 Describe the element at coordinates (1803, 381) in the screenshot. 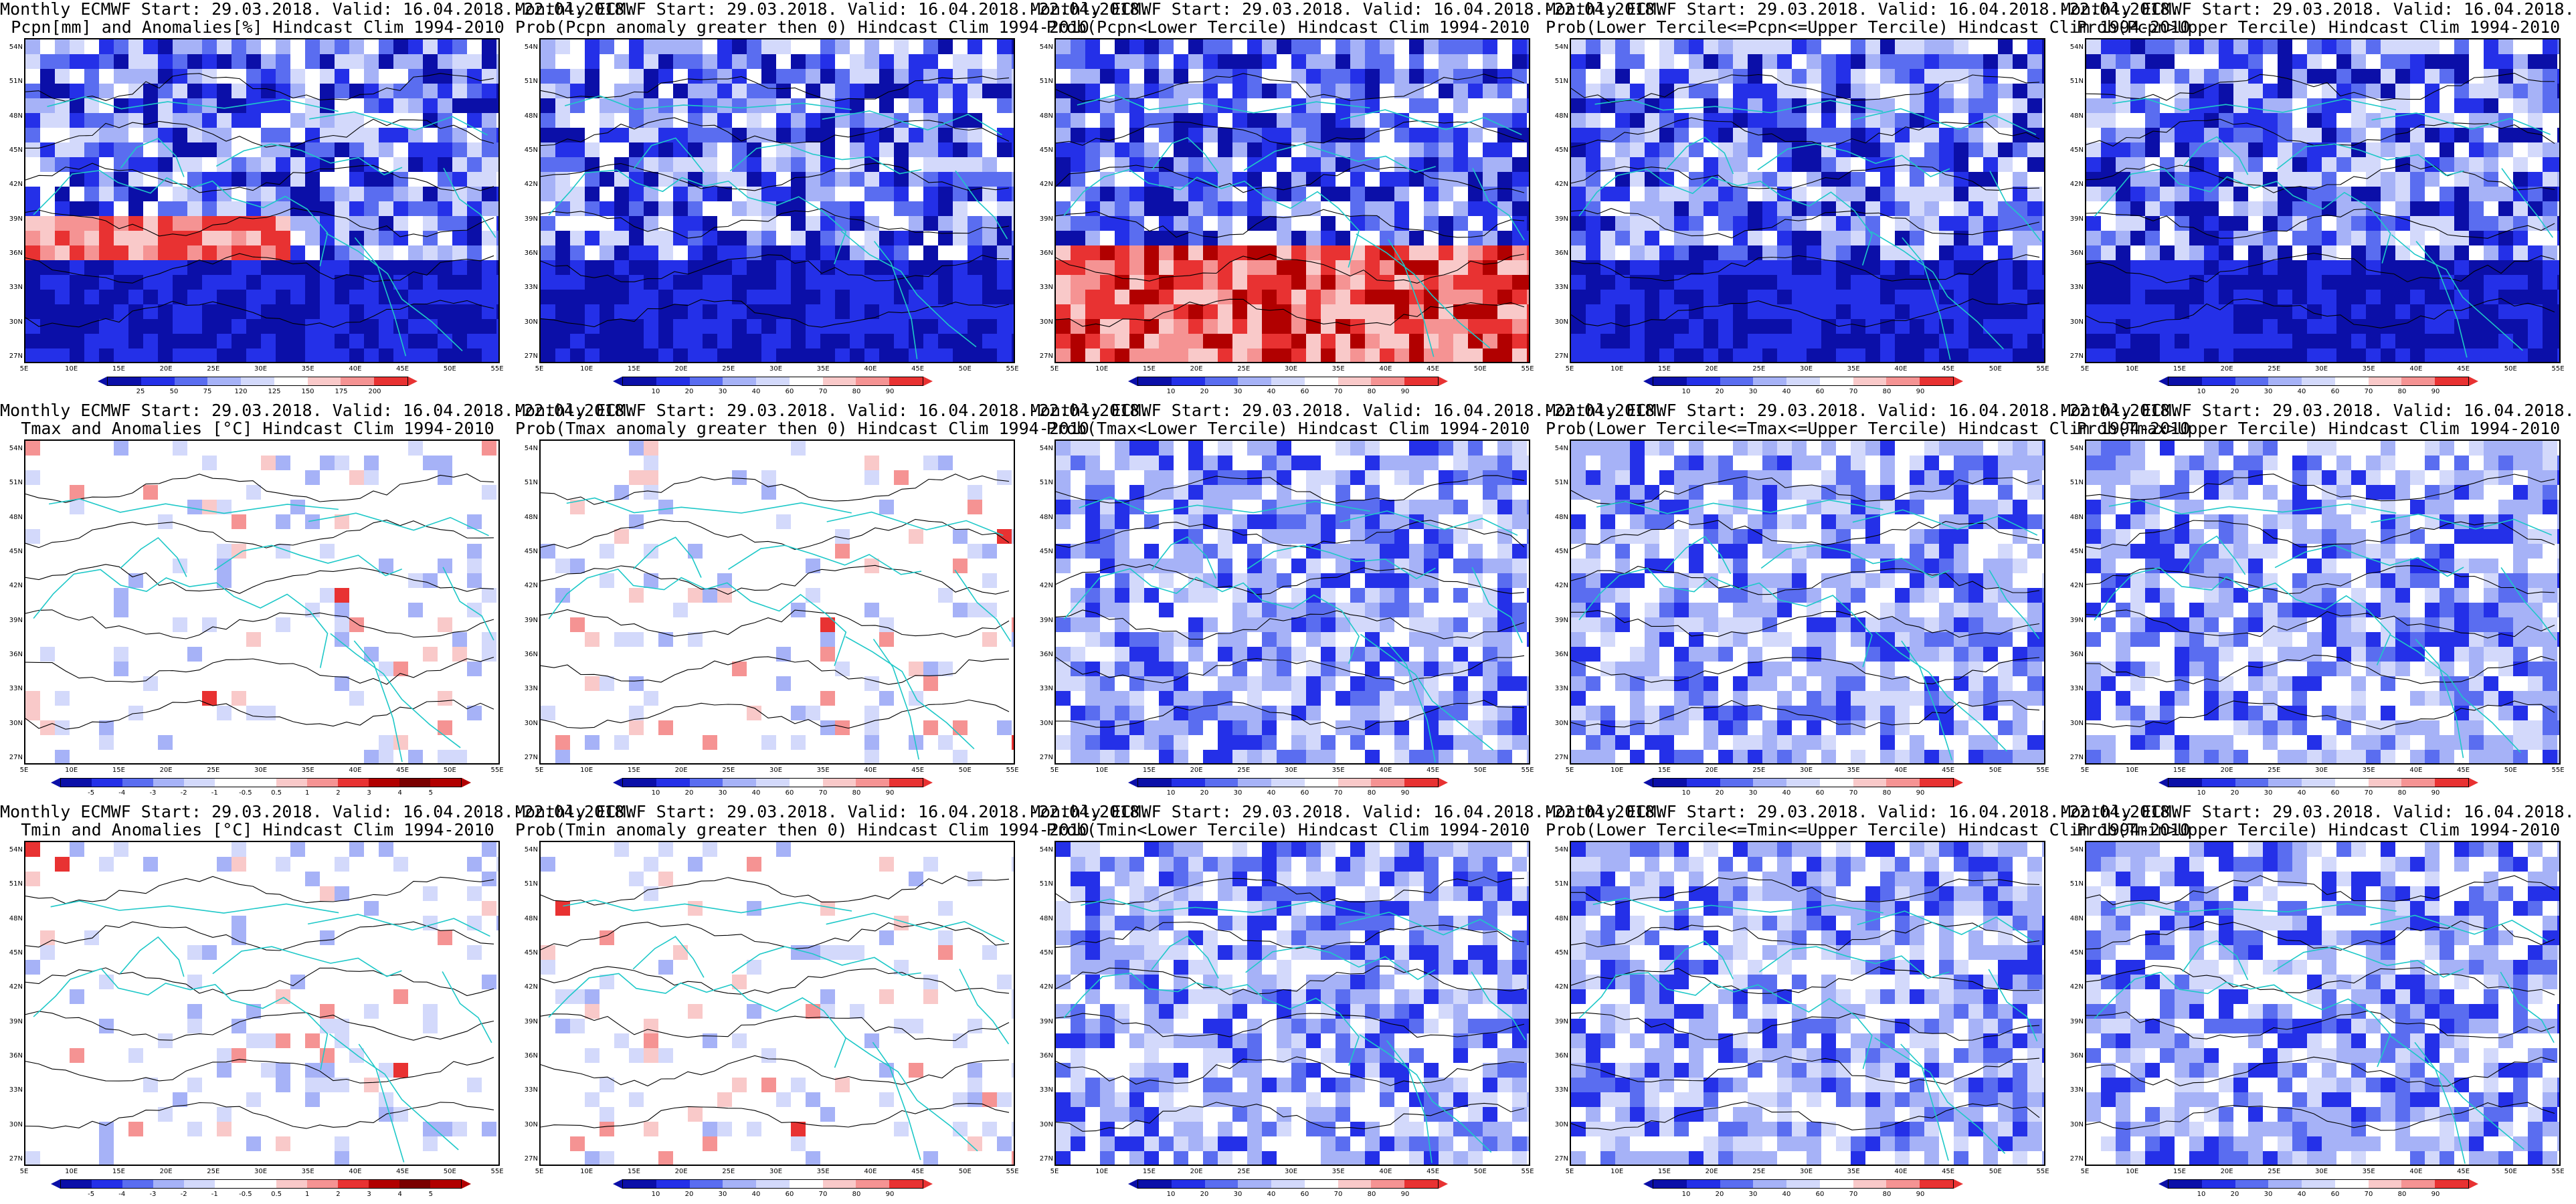

I see `colorbar` at that location.